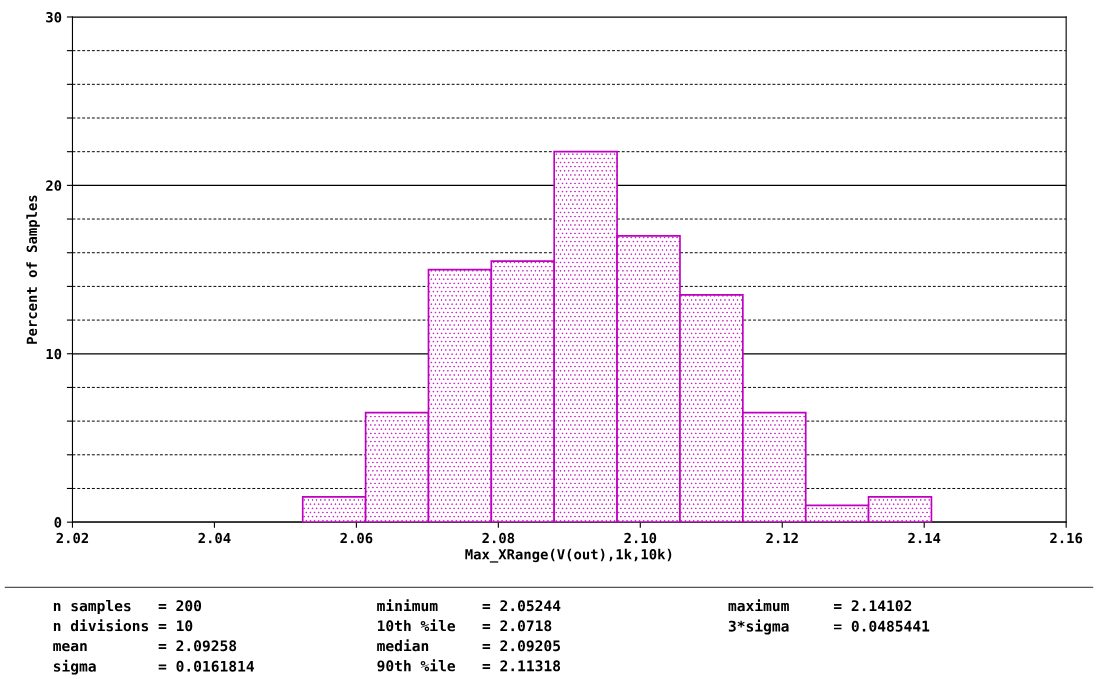  I want to click on text: 90th %ile = 2.11318, so click(469, 665).